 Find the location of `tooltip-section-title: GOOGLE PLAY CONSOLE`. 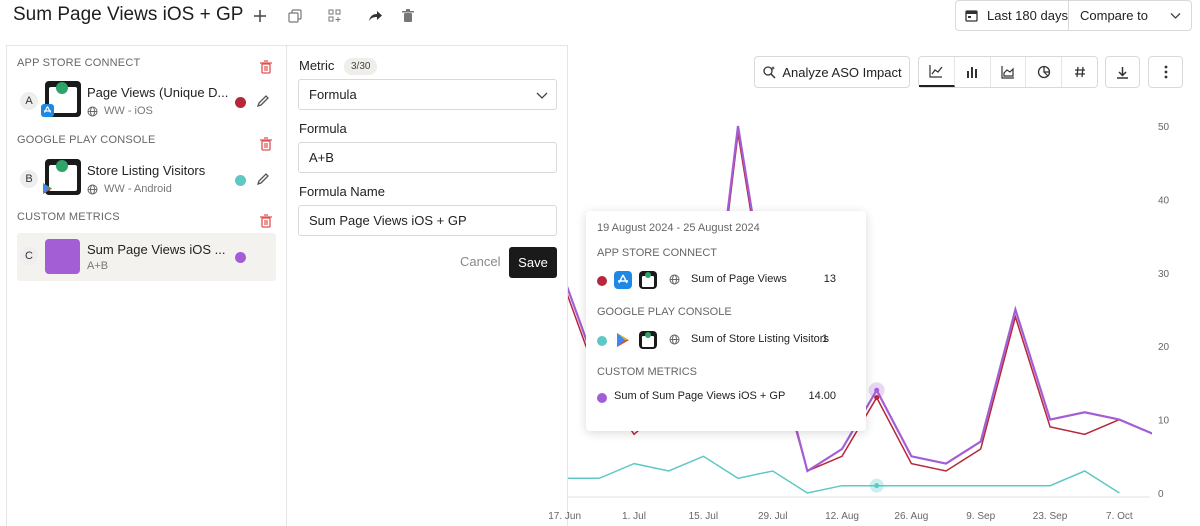

tooltip-section-title: GOOGLE PLAY CONSOLE is located at coordinates (664, 312).